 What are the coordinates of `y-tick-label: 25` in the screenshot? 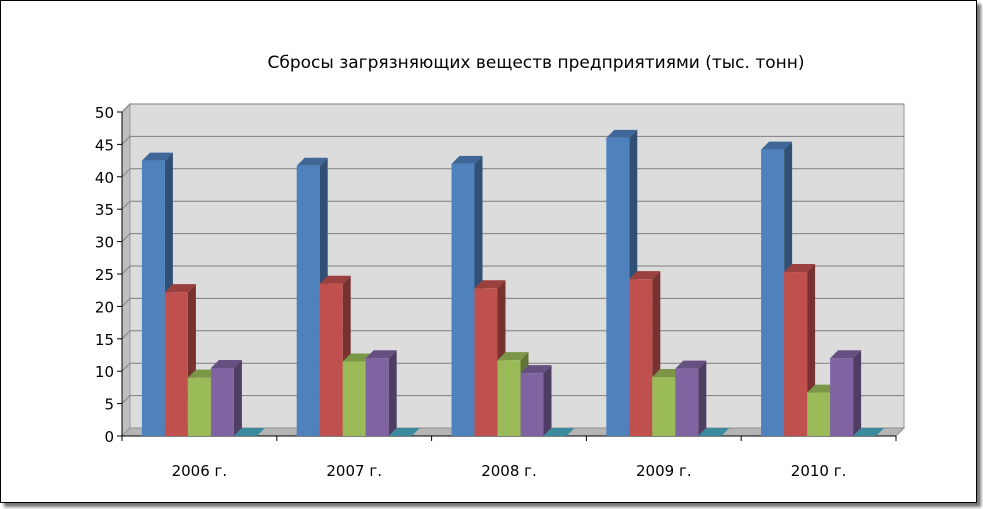 It's located at (104, 275).